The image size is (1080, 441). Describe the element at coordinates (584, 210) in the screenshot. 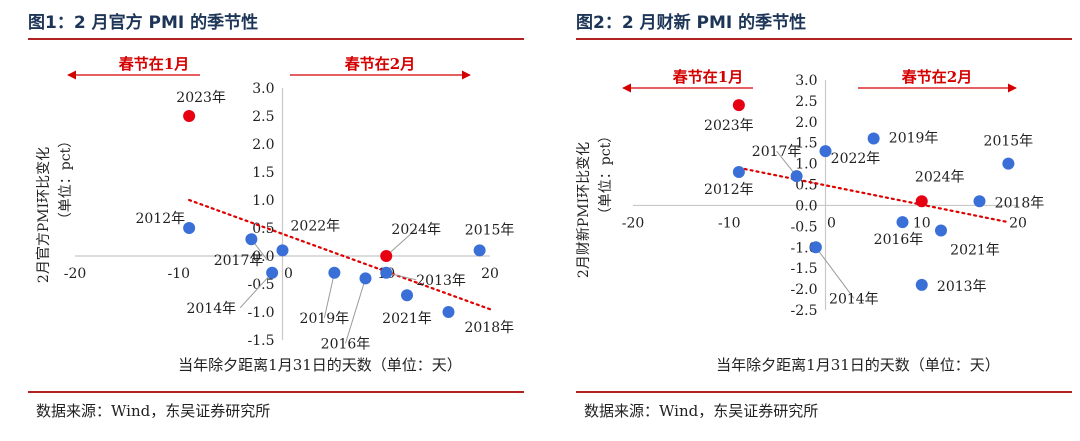

I see `y-axis-title: 2月财新PMI环比变化` at that location.